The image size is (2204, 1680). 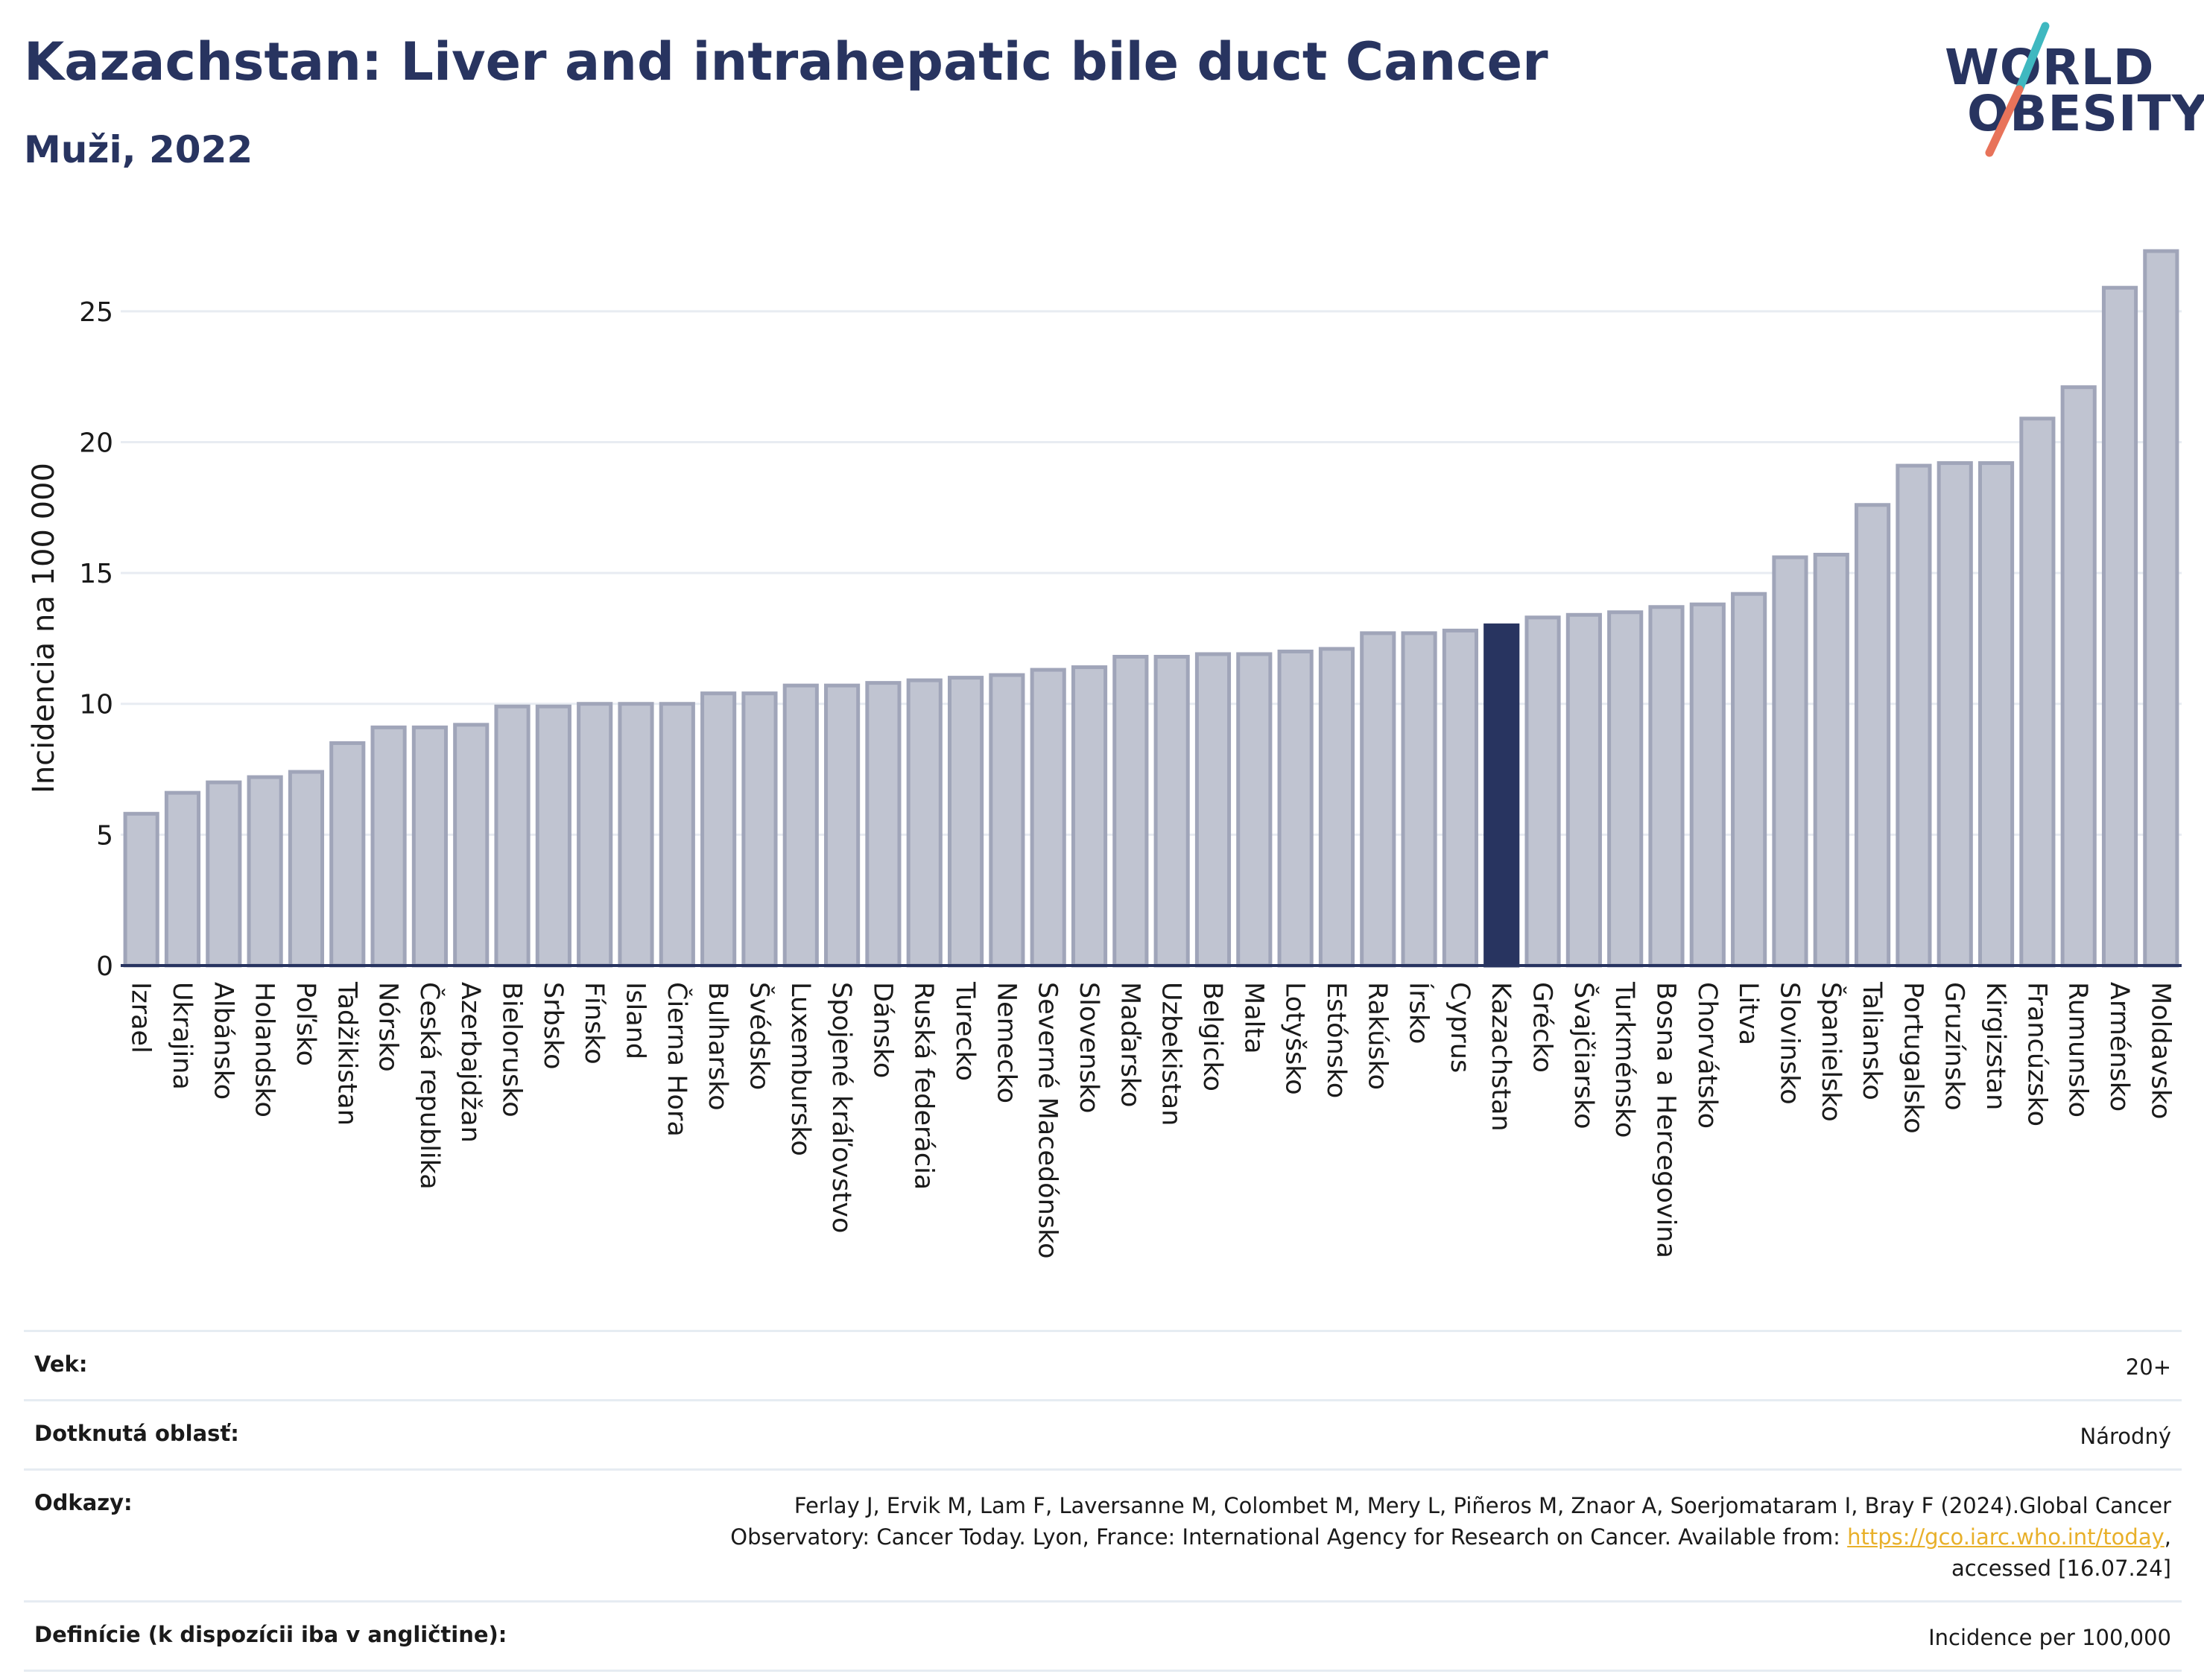 I want to click on x-tick-label: Uzbekistan, so click(x=1171, y=1054).